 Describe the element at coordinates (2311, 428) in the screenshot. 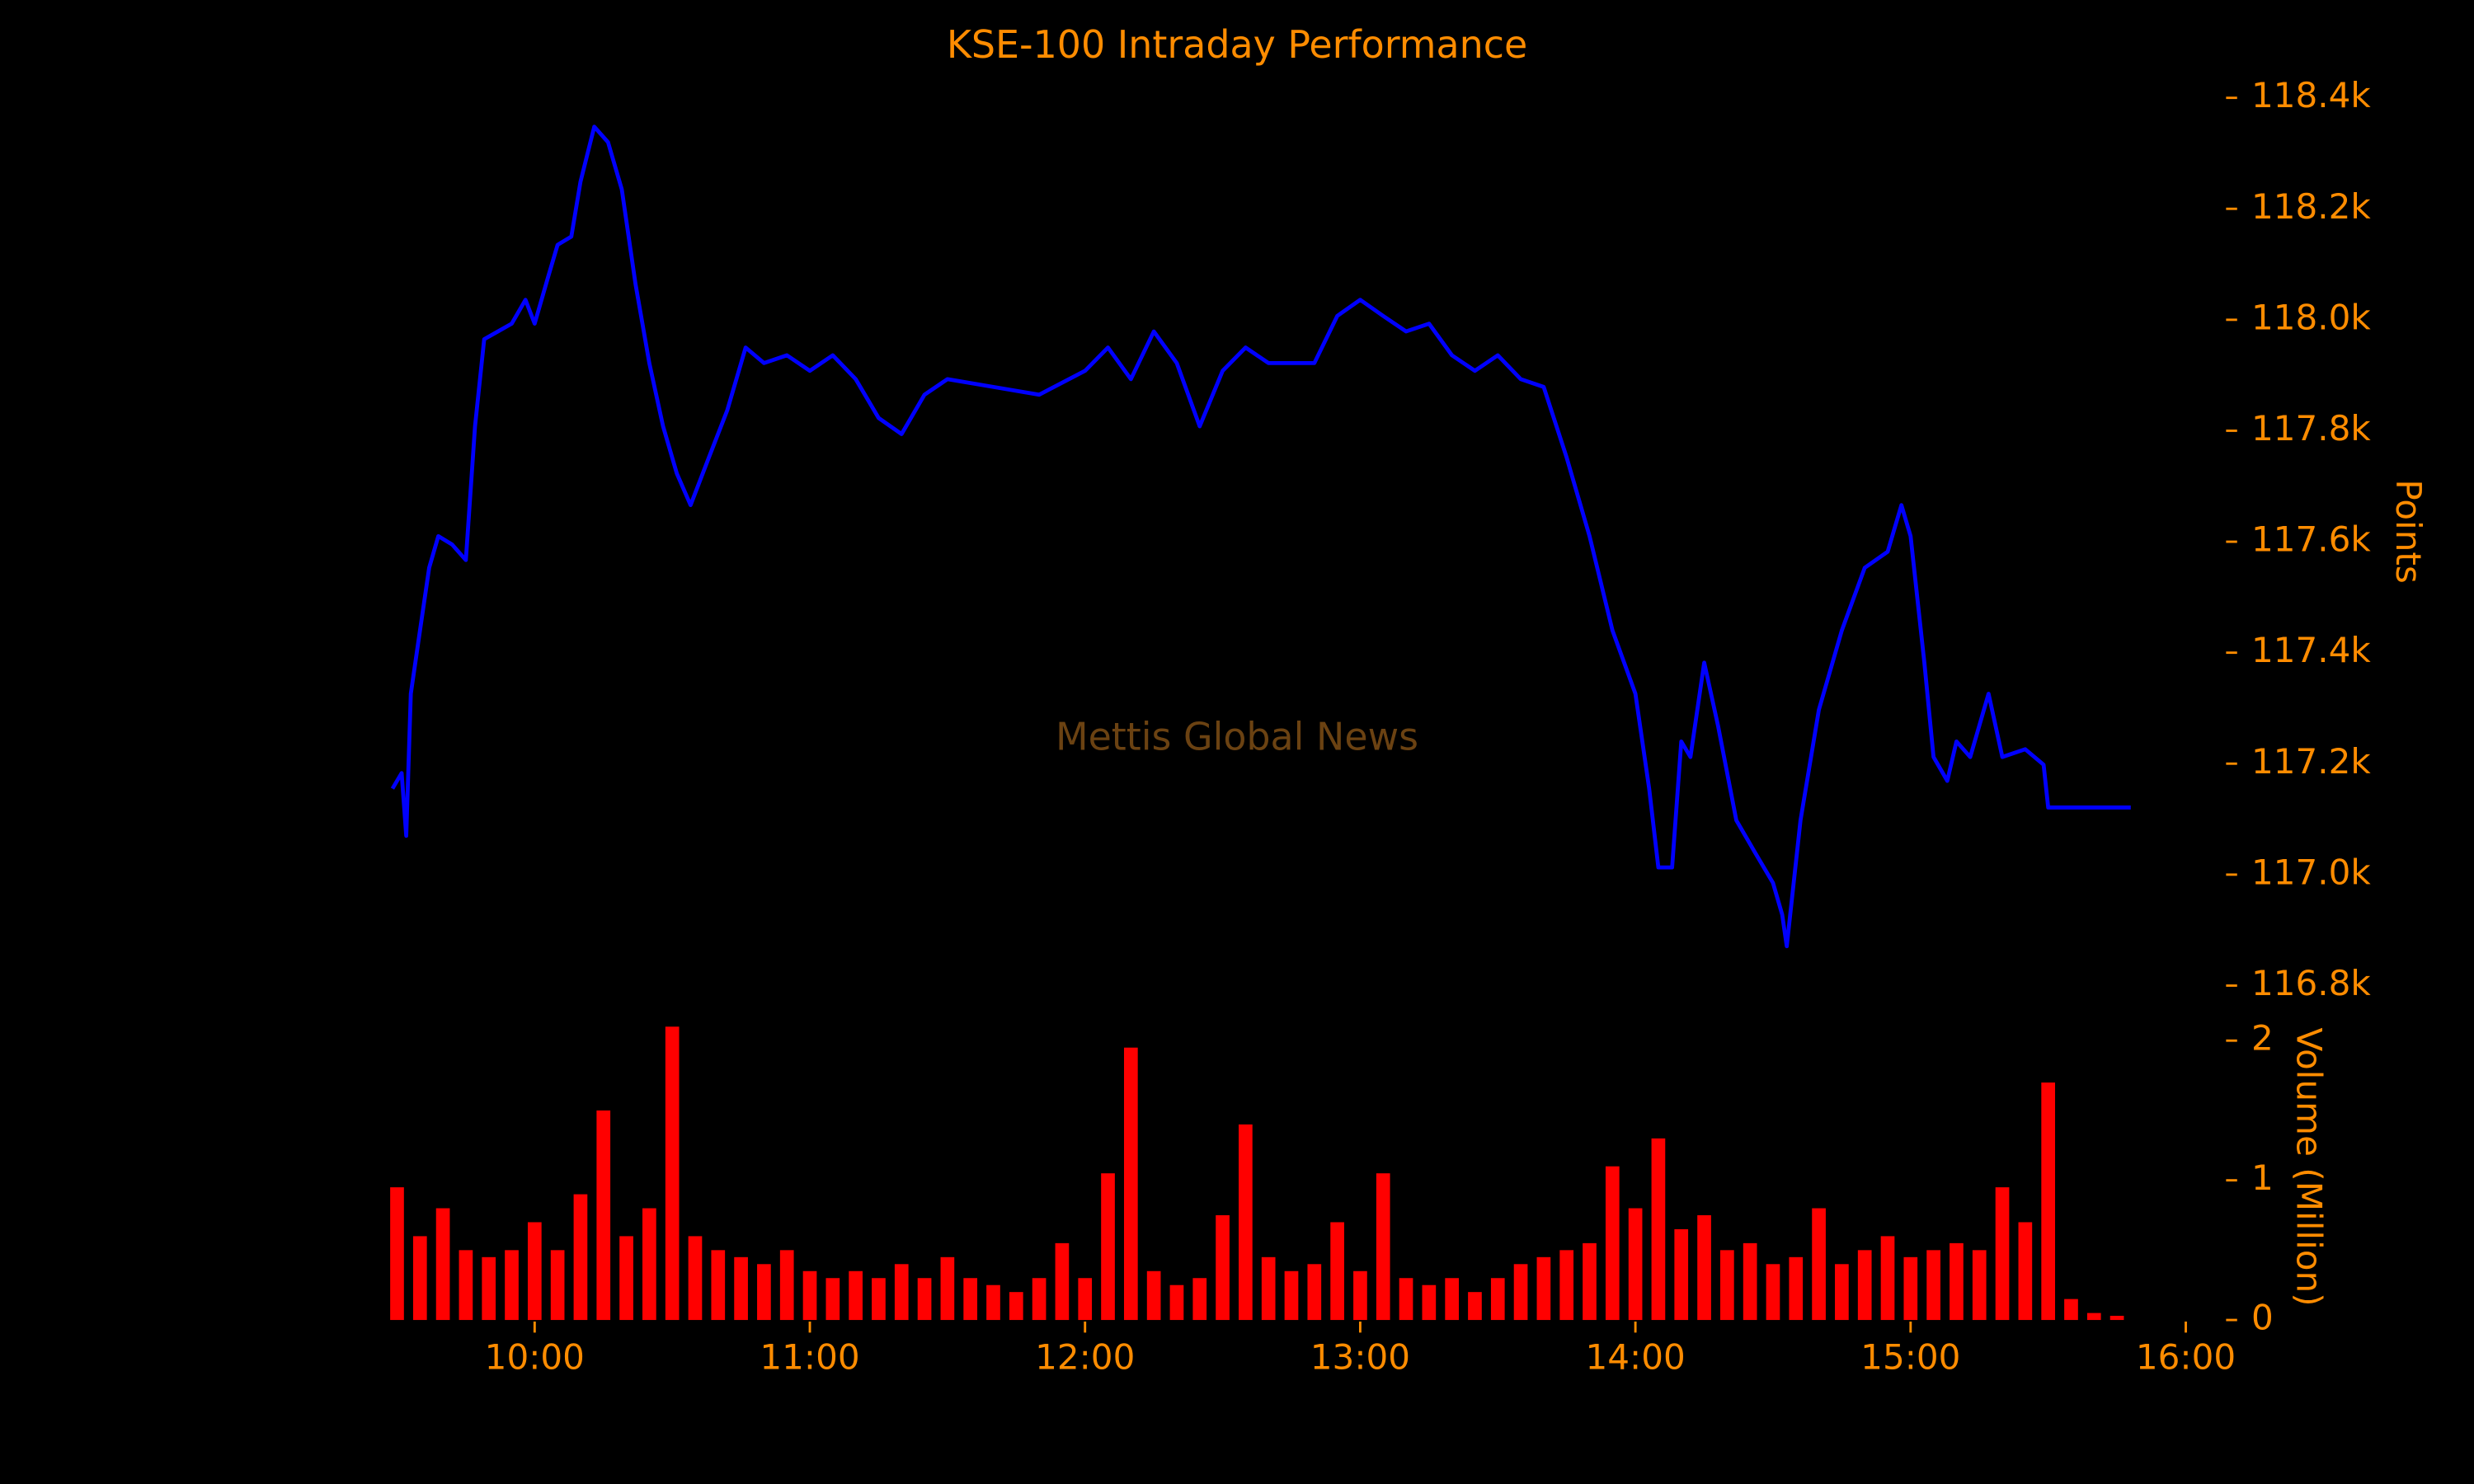

I see `y-tick-label: 117.8k` at that location.